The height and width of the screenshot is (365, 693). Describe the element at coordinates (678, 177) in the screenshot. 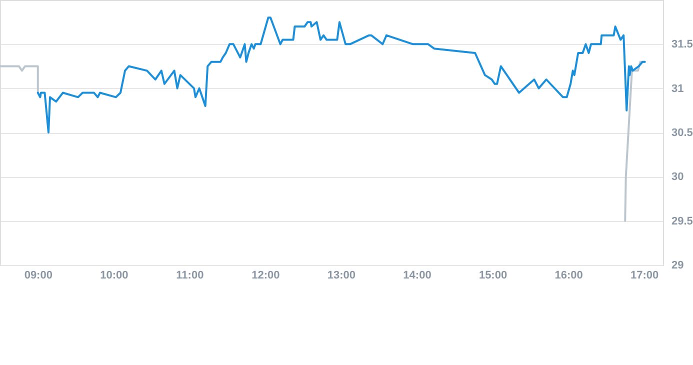

I see `y-tick-label: 30` at that location.